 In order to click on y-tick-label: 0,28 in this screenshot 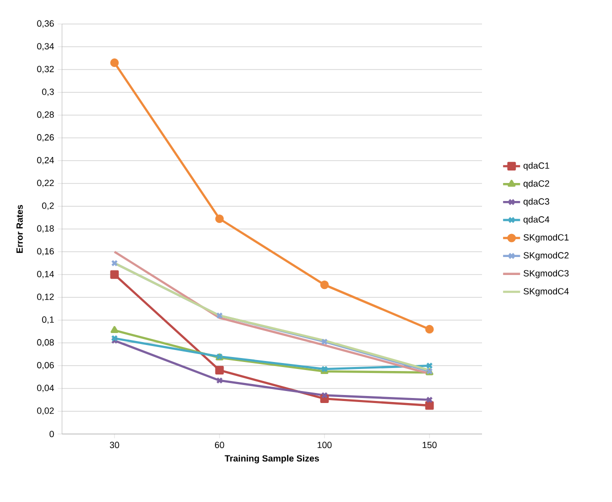, I will do `click(45, 115)`.